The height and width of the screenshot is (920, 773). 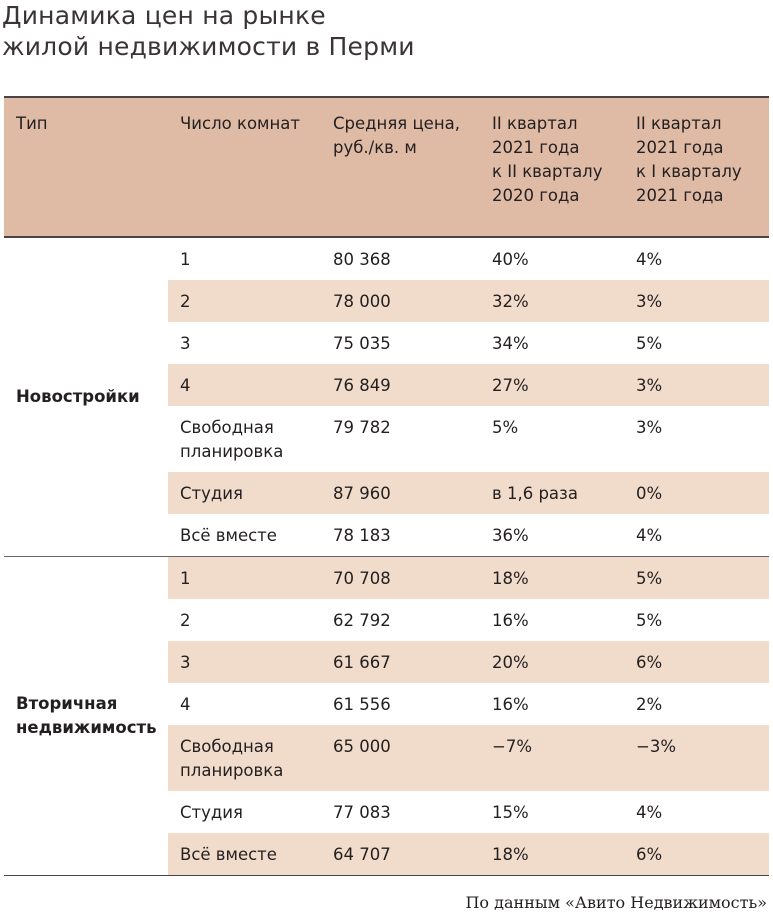 I want to click on cell-price: 70 708, so click(x=362, y=578).